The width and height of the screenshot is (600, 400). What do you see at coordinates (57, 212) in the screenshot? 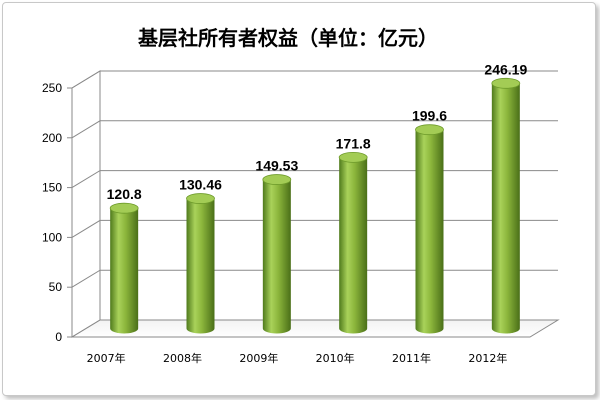
I see `y-axis: 0 50 100 150 200 250` at bounding box center [57, 212].